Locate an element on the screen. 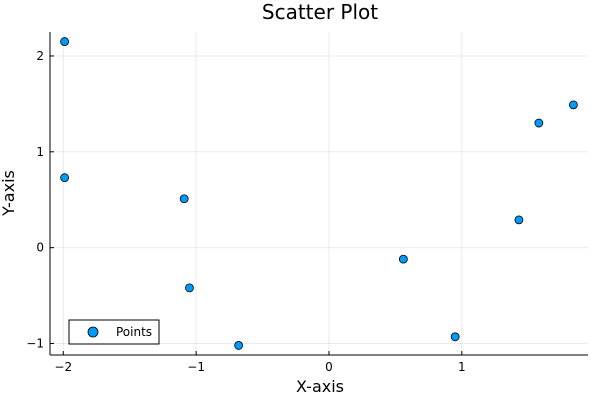 This screenshot has width=600, height=400. chart-title: Scatter Plot is located at coordinates (320, 12).